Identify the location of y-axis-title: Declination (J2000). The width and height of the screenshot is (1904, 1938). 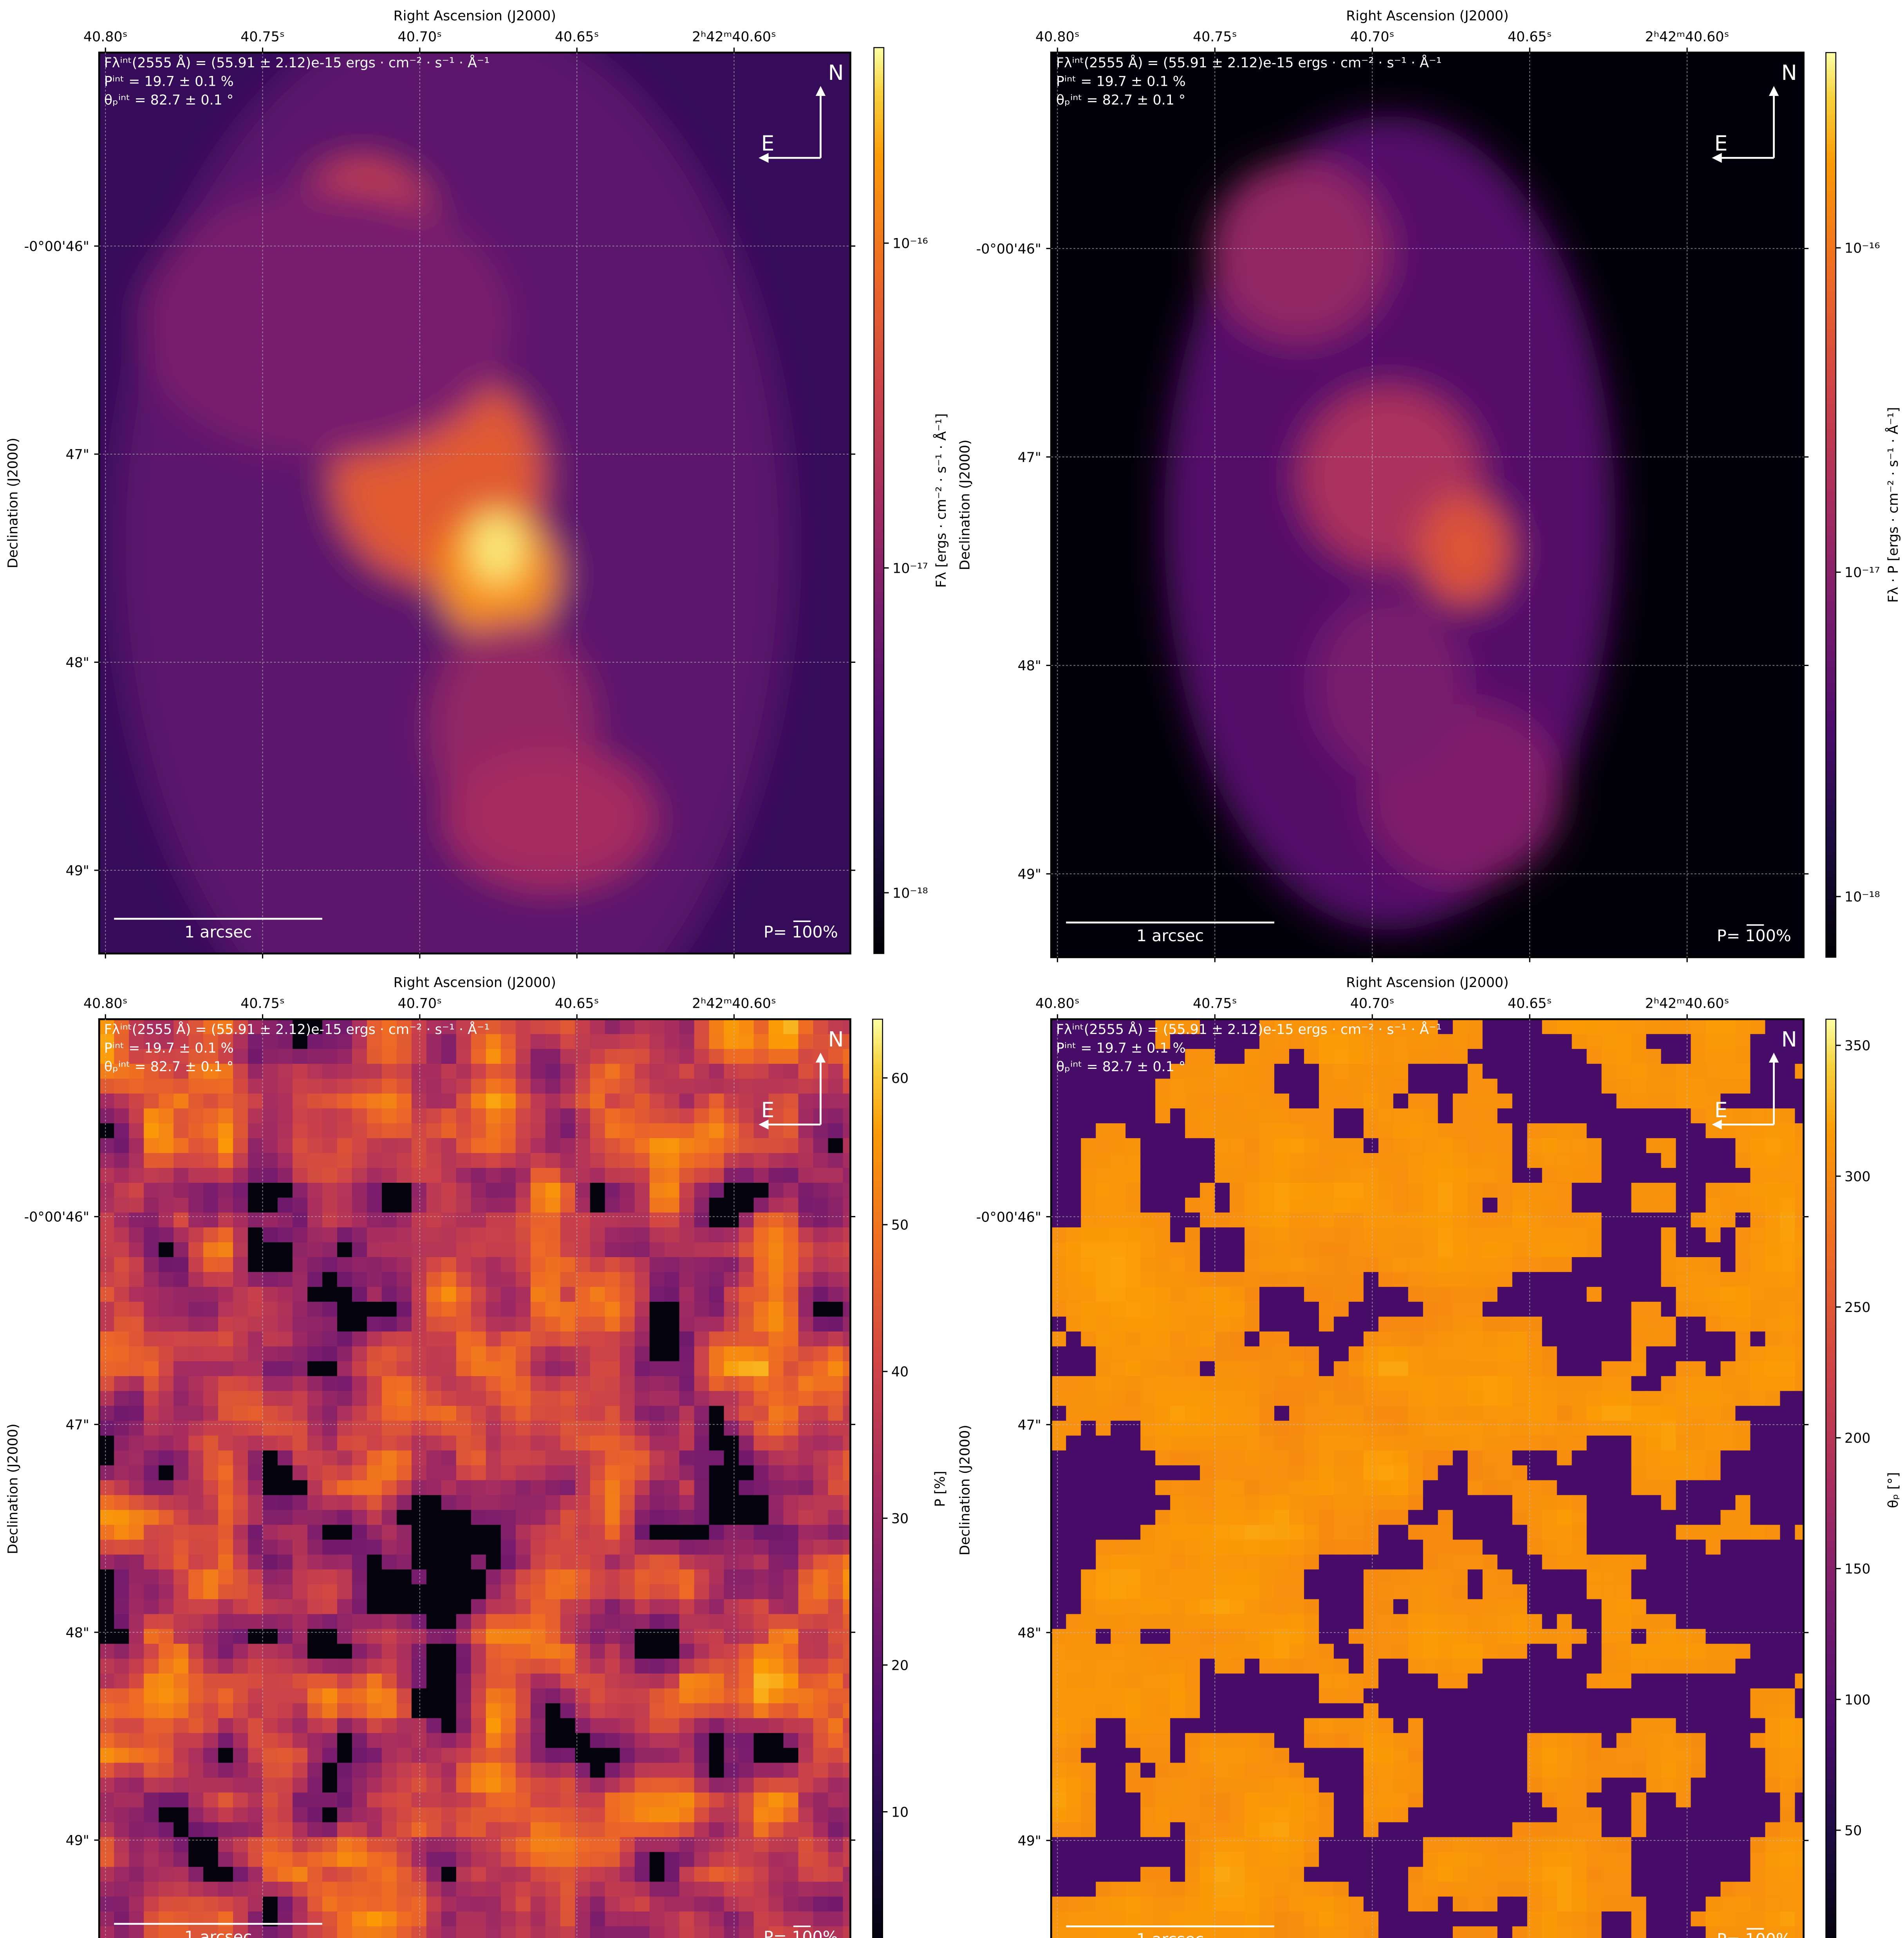
(13, 1489).